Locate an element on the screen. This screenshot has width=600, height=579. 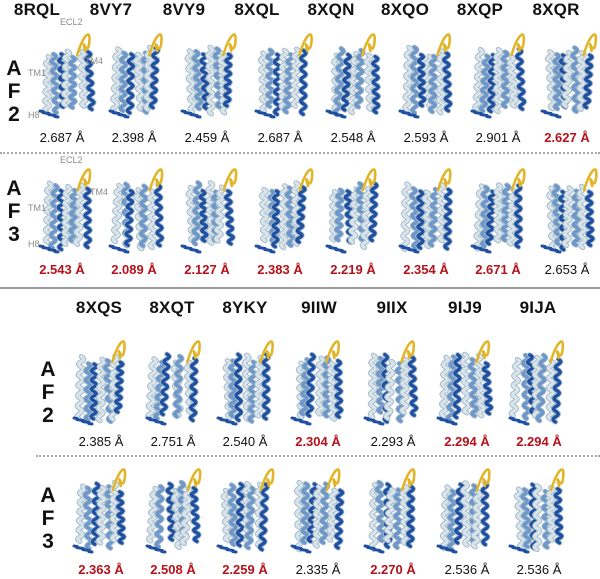
rmsd-value: 2.089 Å is located at coordinates (134, 269).